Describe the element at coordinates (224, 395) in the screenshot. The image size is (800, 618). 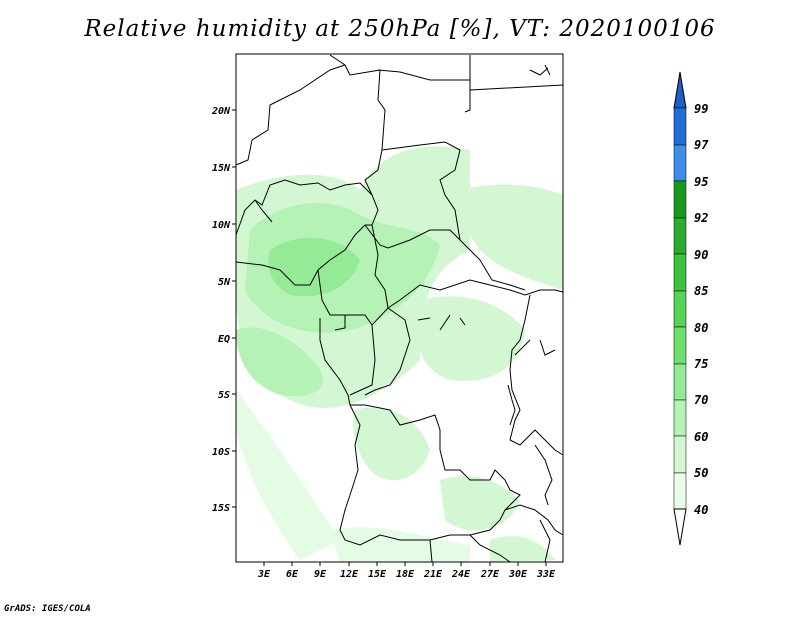
I see `lat-label: 5S` at that location.